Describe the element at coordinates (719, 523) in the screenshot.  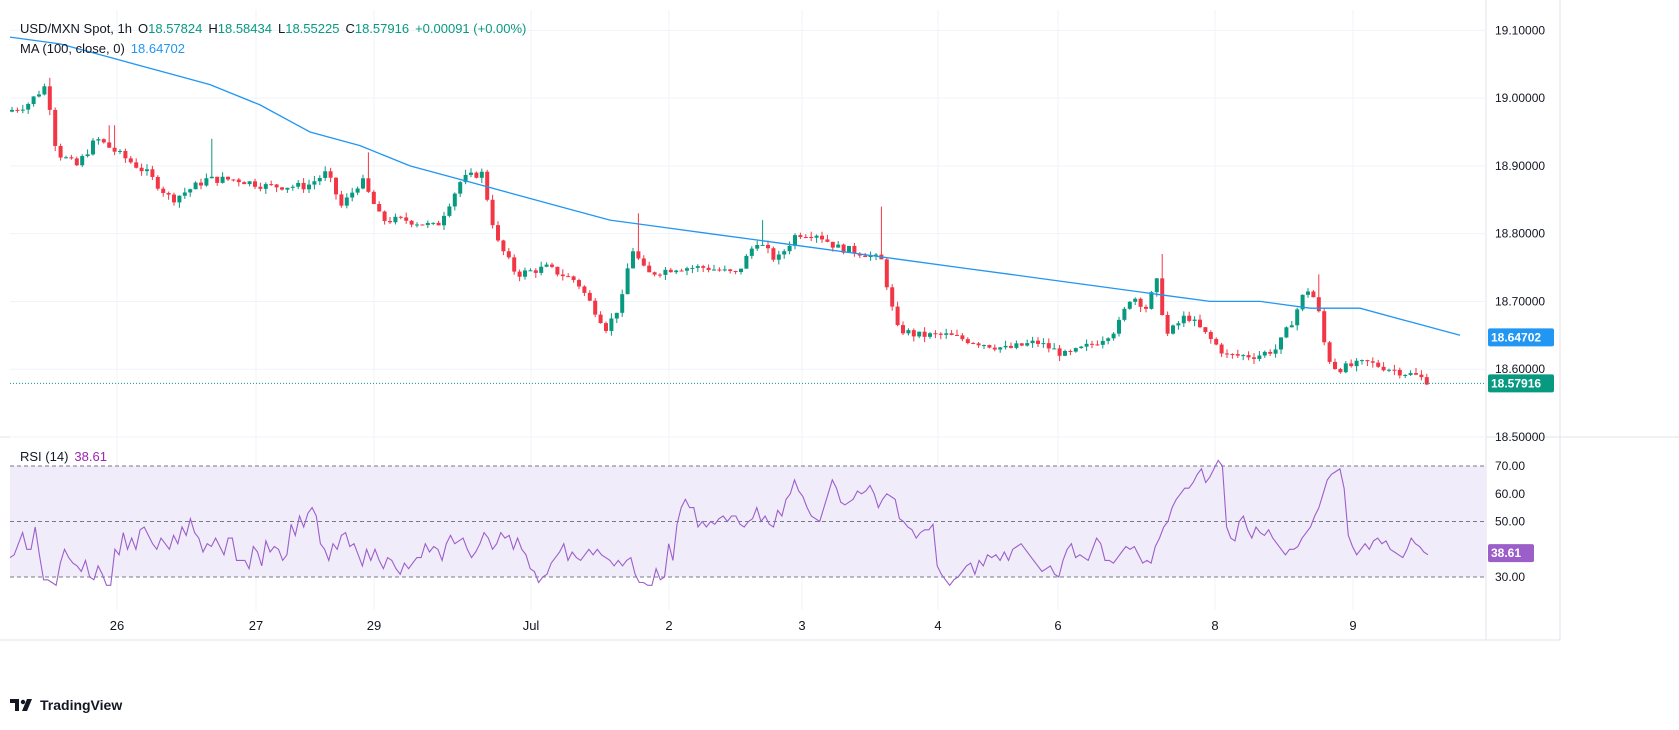
I see `rsi-line` at that location.